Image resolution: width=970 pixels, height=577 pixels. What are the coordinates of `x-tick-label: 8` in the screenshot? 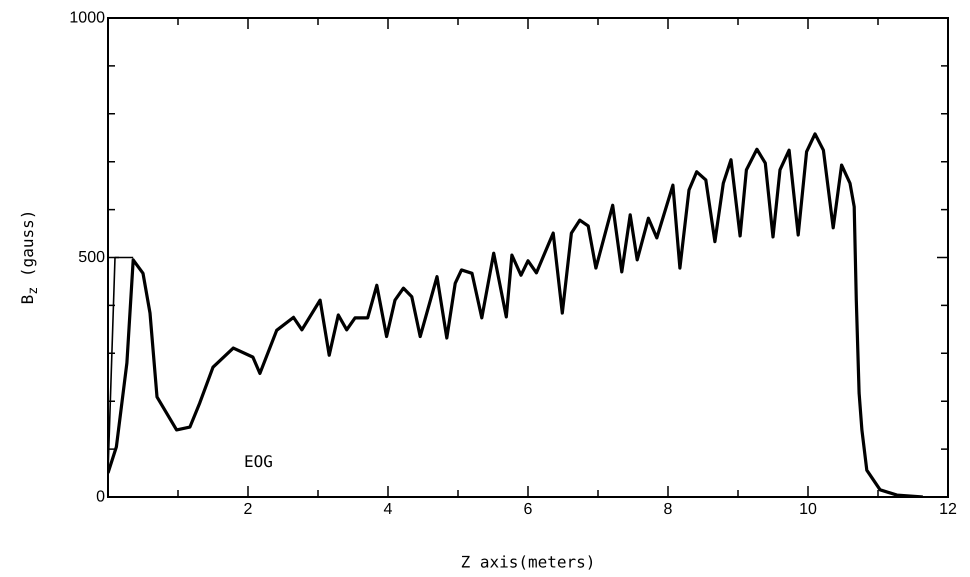 It's located at (668, 509).